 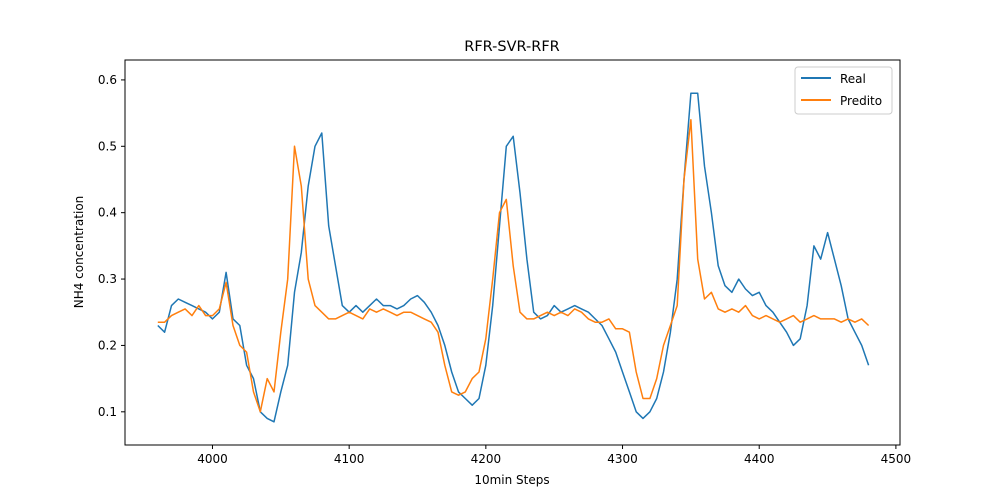 What do you see at coordinates (486, 459) in the screenshot?
I see `x-tick-label: 4200` at bounding box center [486, 459].